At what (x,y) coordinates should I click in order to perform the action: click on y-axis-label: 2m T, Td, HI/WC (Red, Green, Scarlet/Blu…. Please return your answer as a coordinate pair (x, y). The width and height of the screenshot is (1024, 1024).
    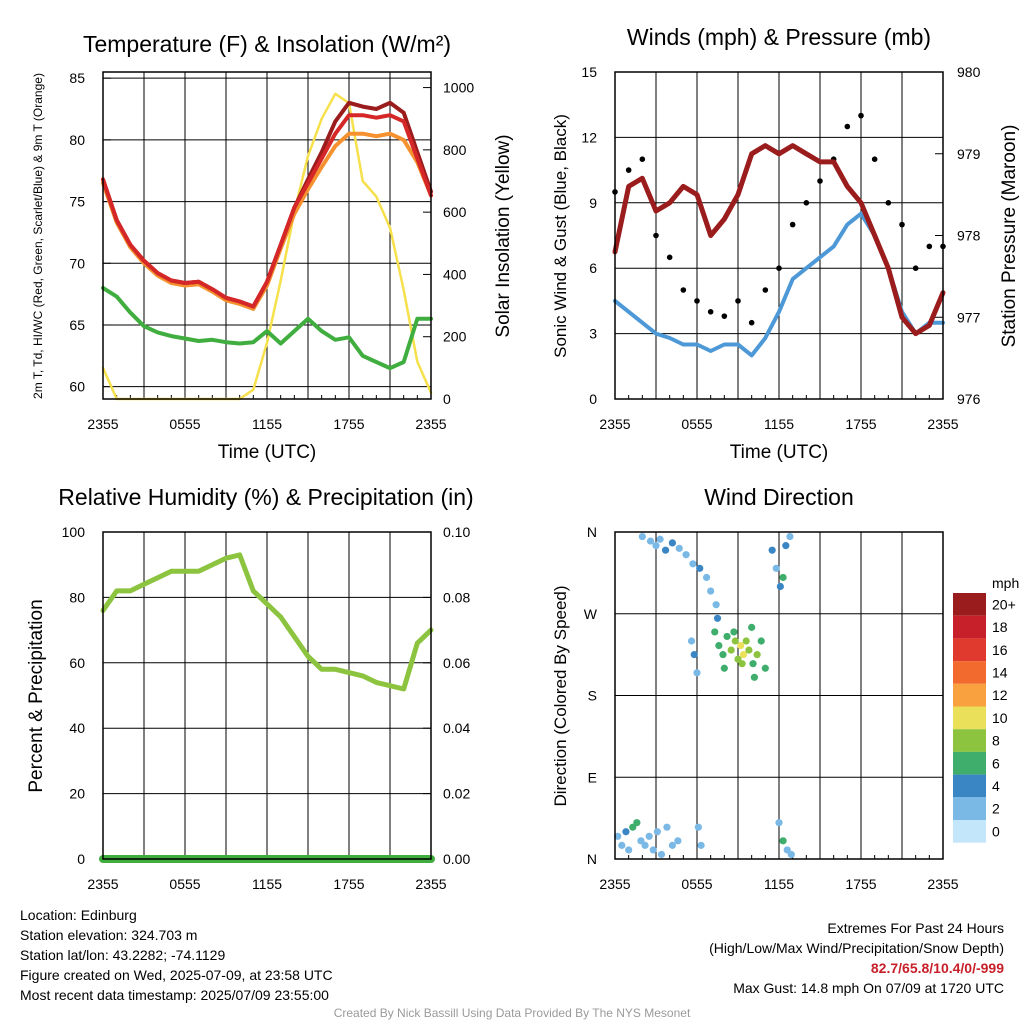
    Looking at the image, I should click on (38, 236).